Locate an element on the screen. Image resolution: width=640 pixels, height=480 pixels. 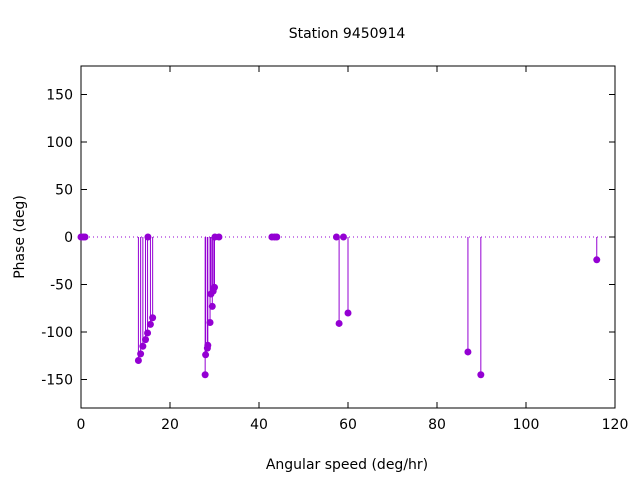
y-tick-label: -150 is located at coordinates (57, 381).